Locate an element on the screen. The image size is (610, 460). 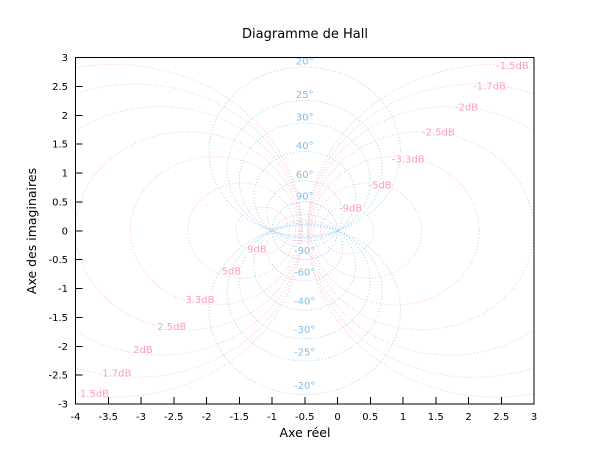
angle-circle-label: -90° is located at coordinates (304, 251).